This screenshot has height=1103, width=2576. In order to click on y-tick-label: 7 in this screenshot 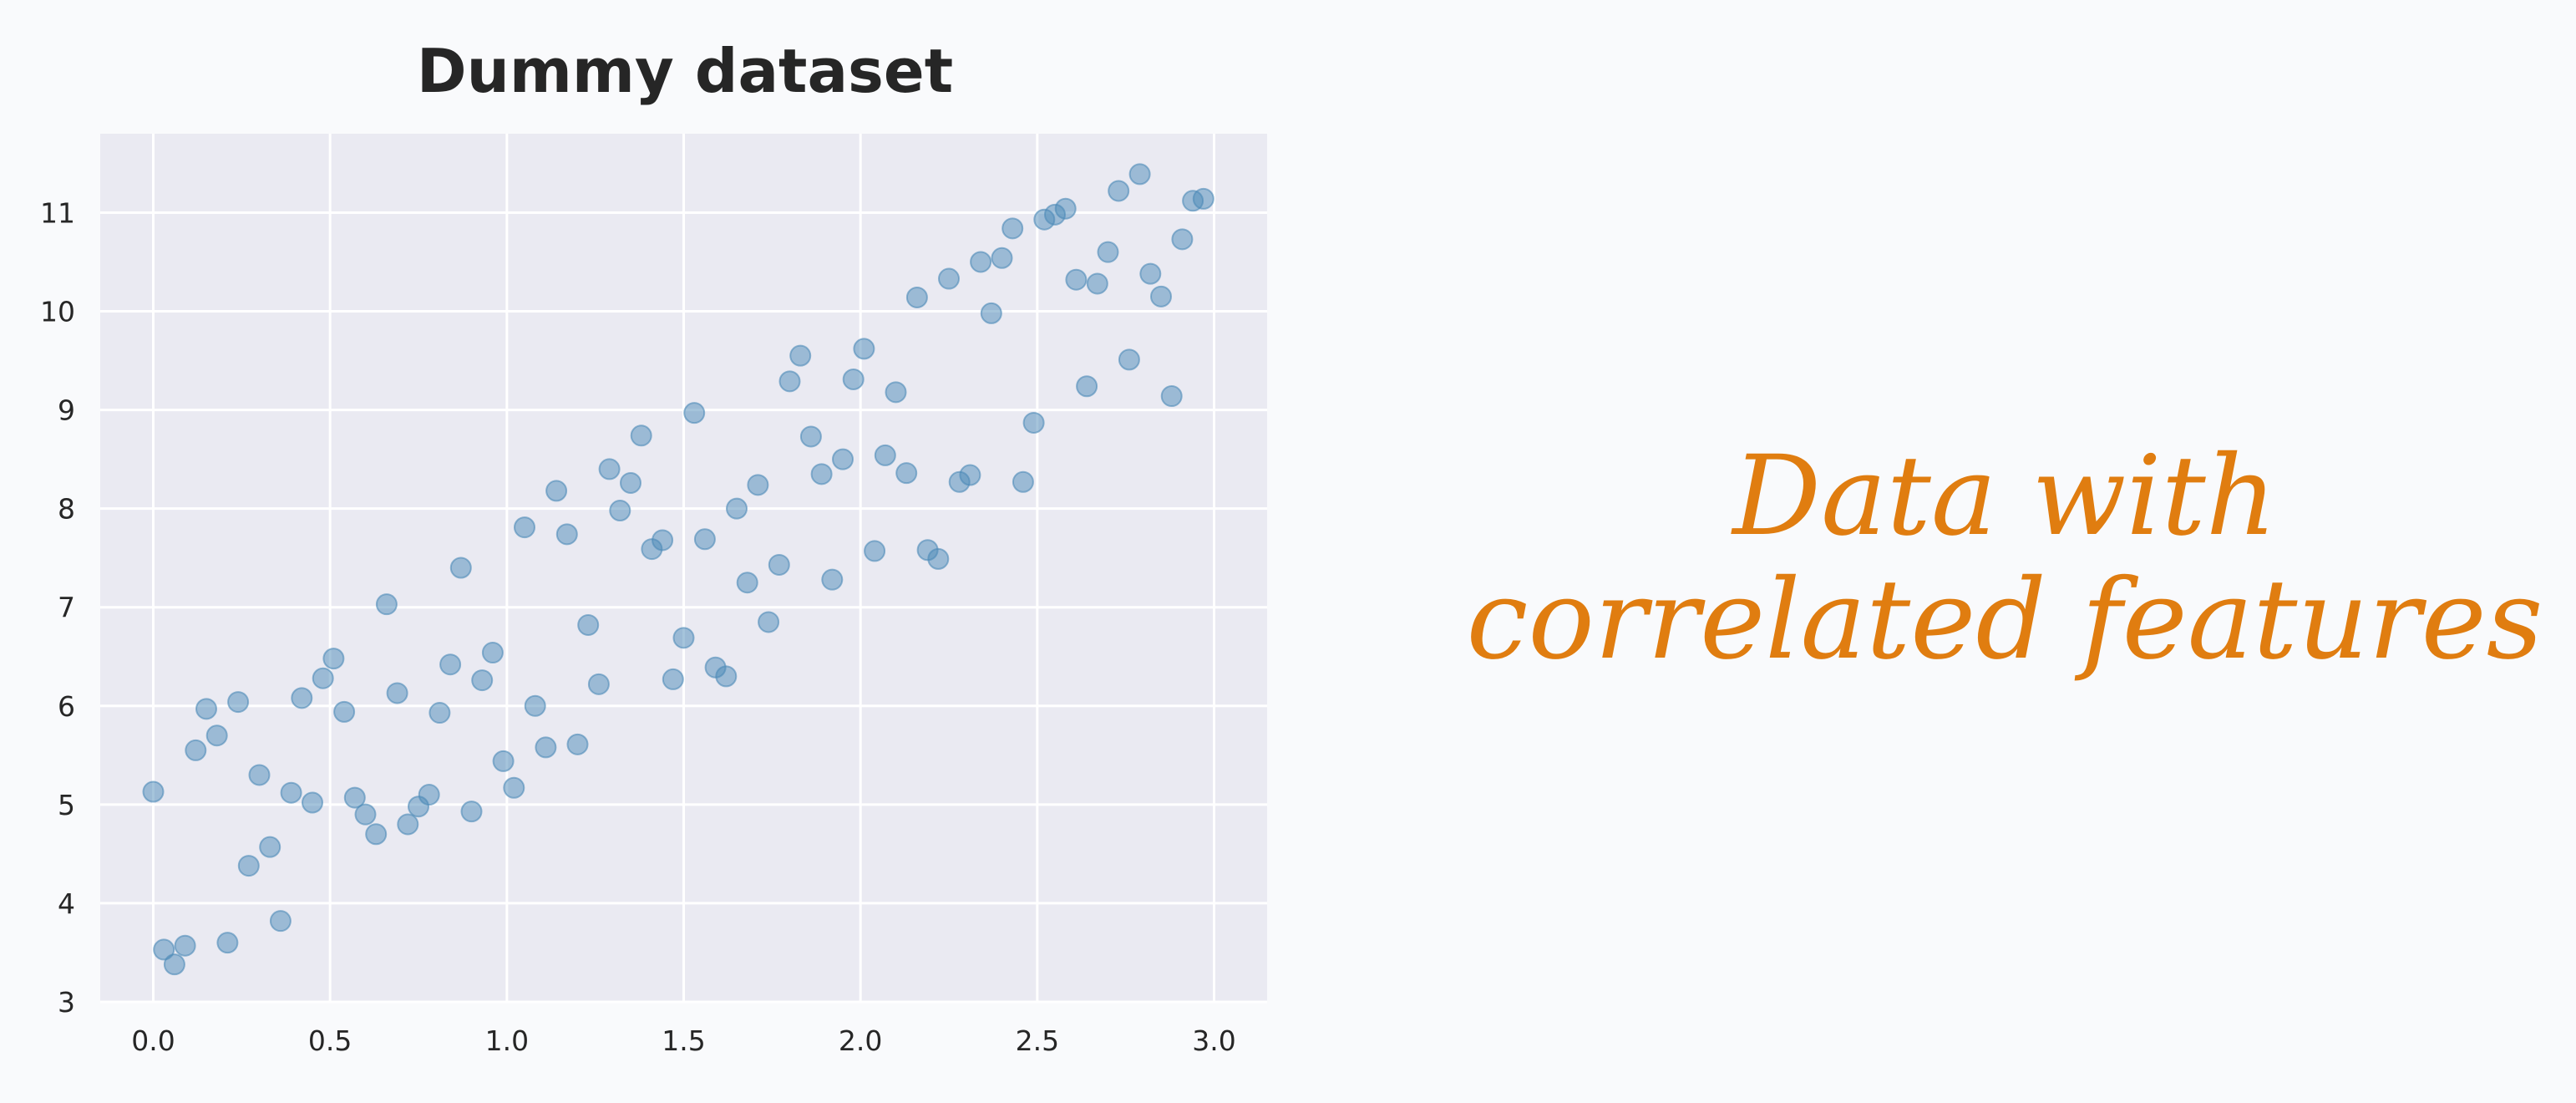, I will do `click(66, 608)`.